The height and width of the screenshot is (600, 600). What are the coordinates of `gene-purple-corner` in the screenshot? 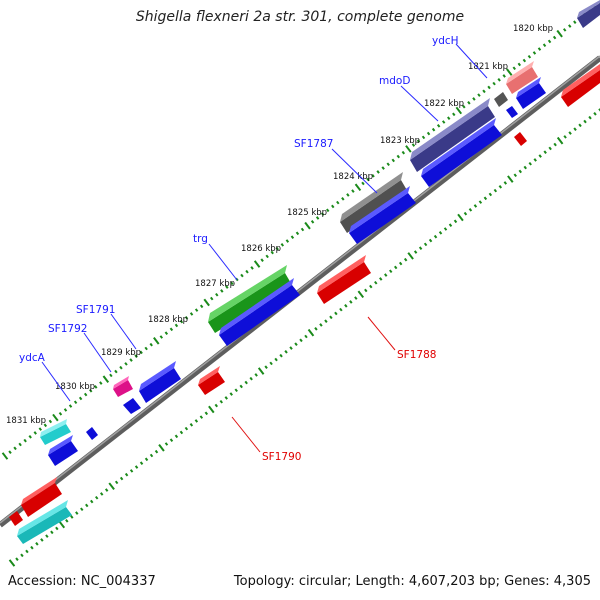 It's located at (588, 14).